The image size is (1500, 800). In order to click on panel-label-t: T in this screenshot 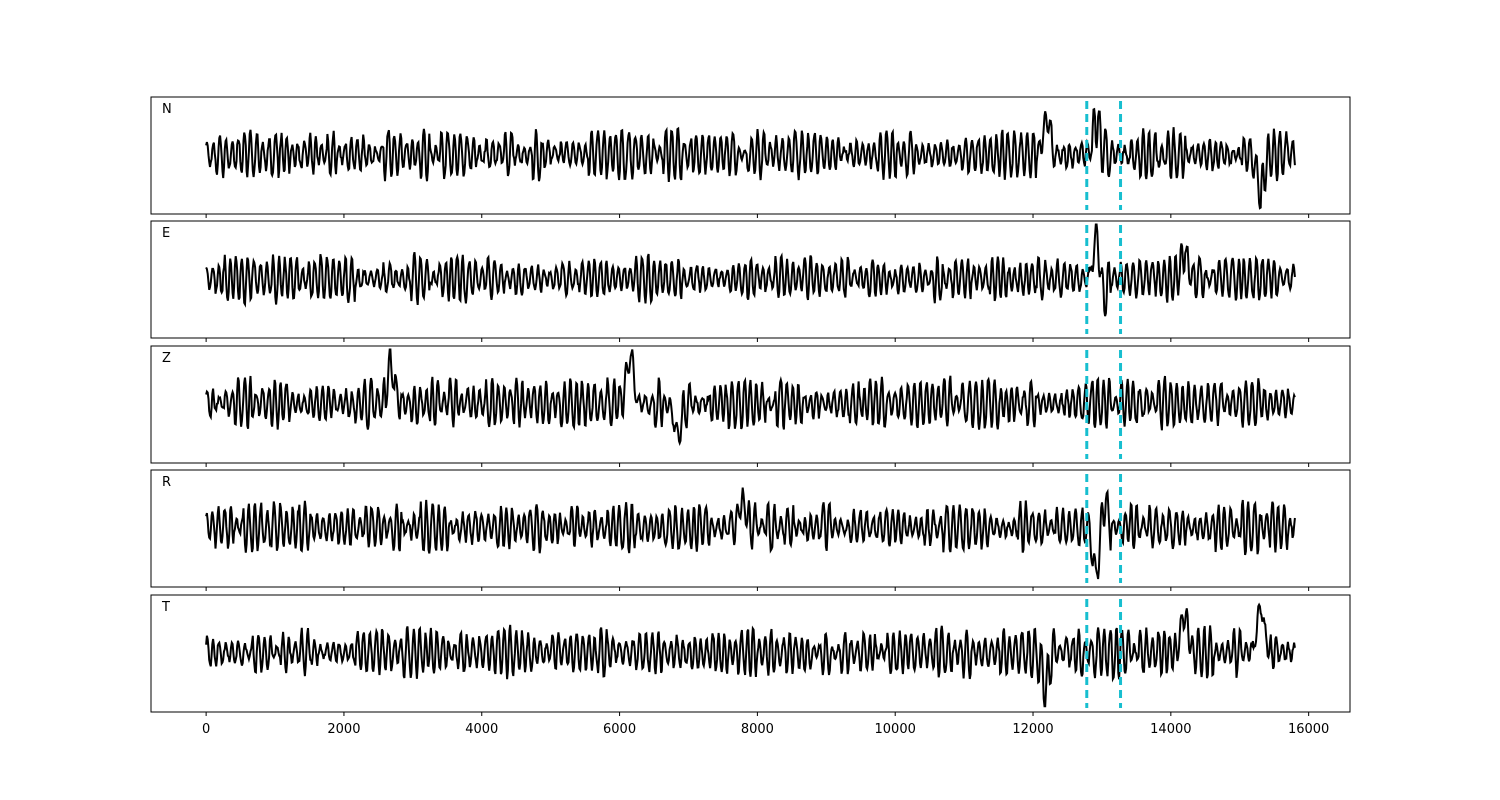, I will do `click(165, 607)`.